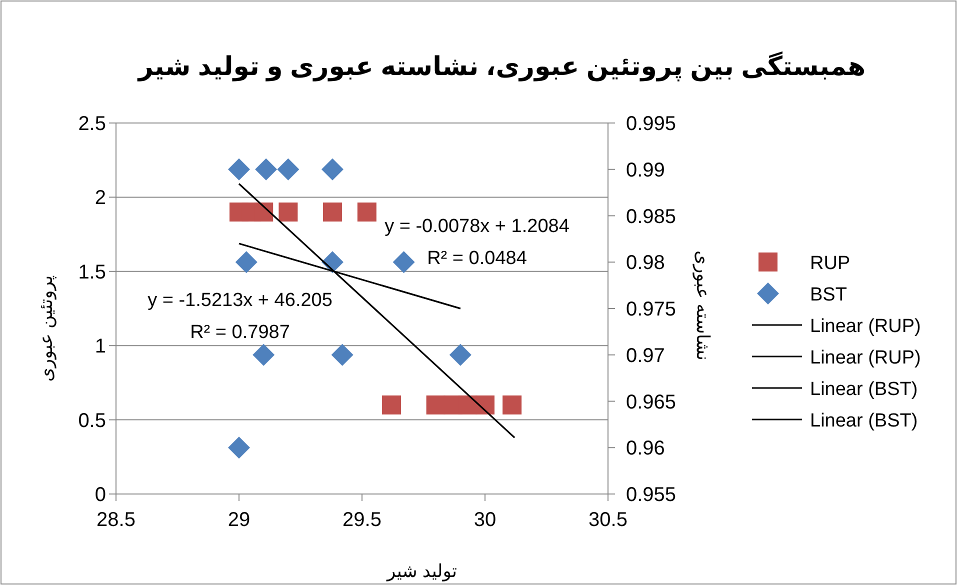 Image resolution: width=957 pixels, height=585 pixels. I want to click on annotation: y = -1.5213x + 46.205, so click(240, 300).